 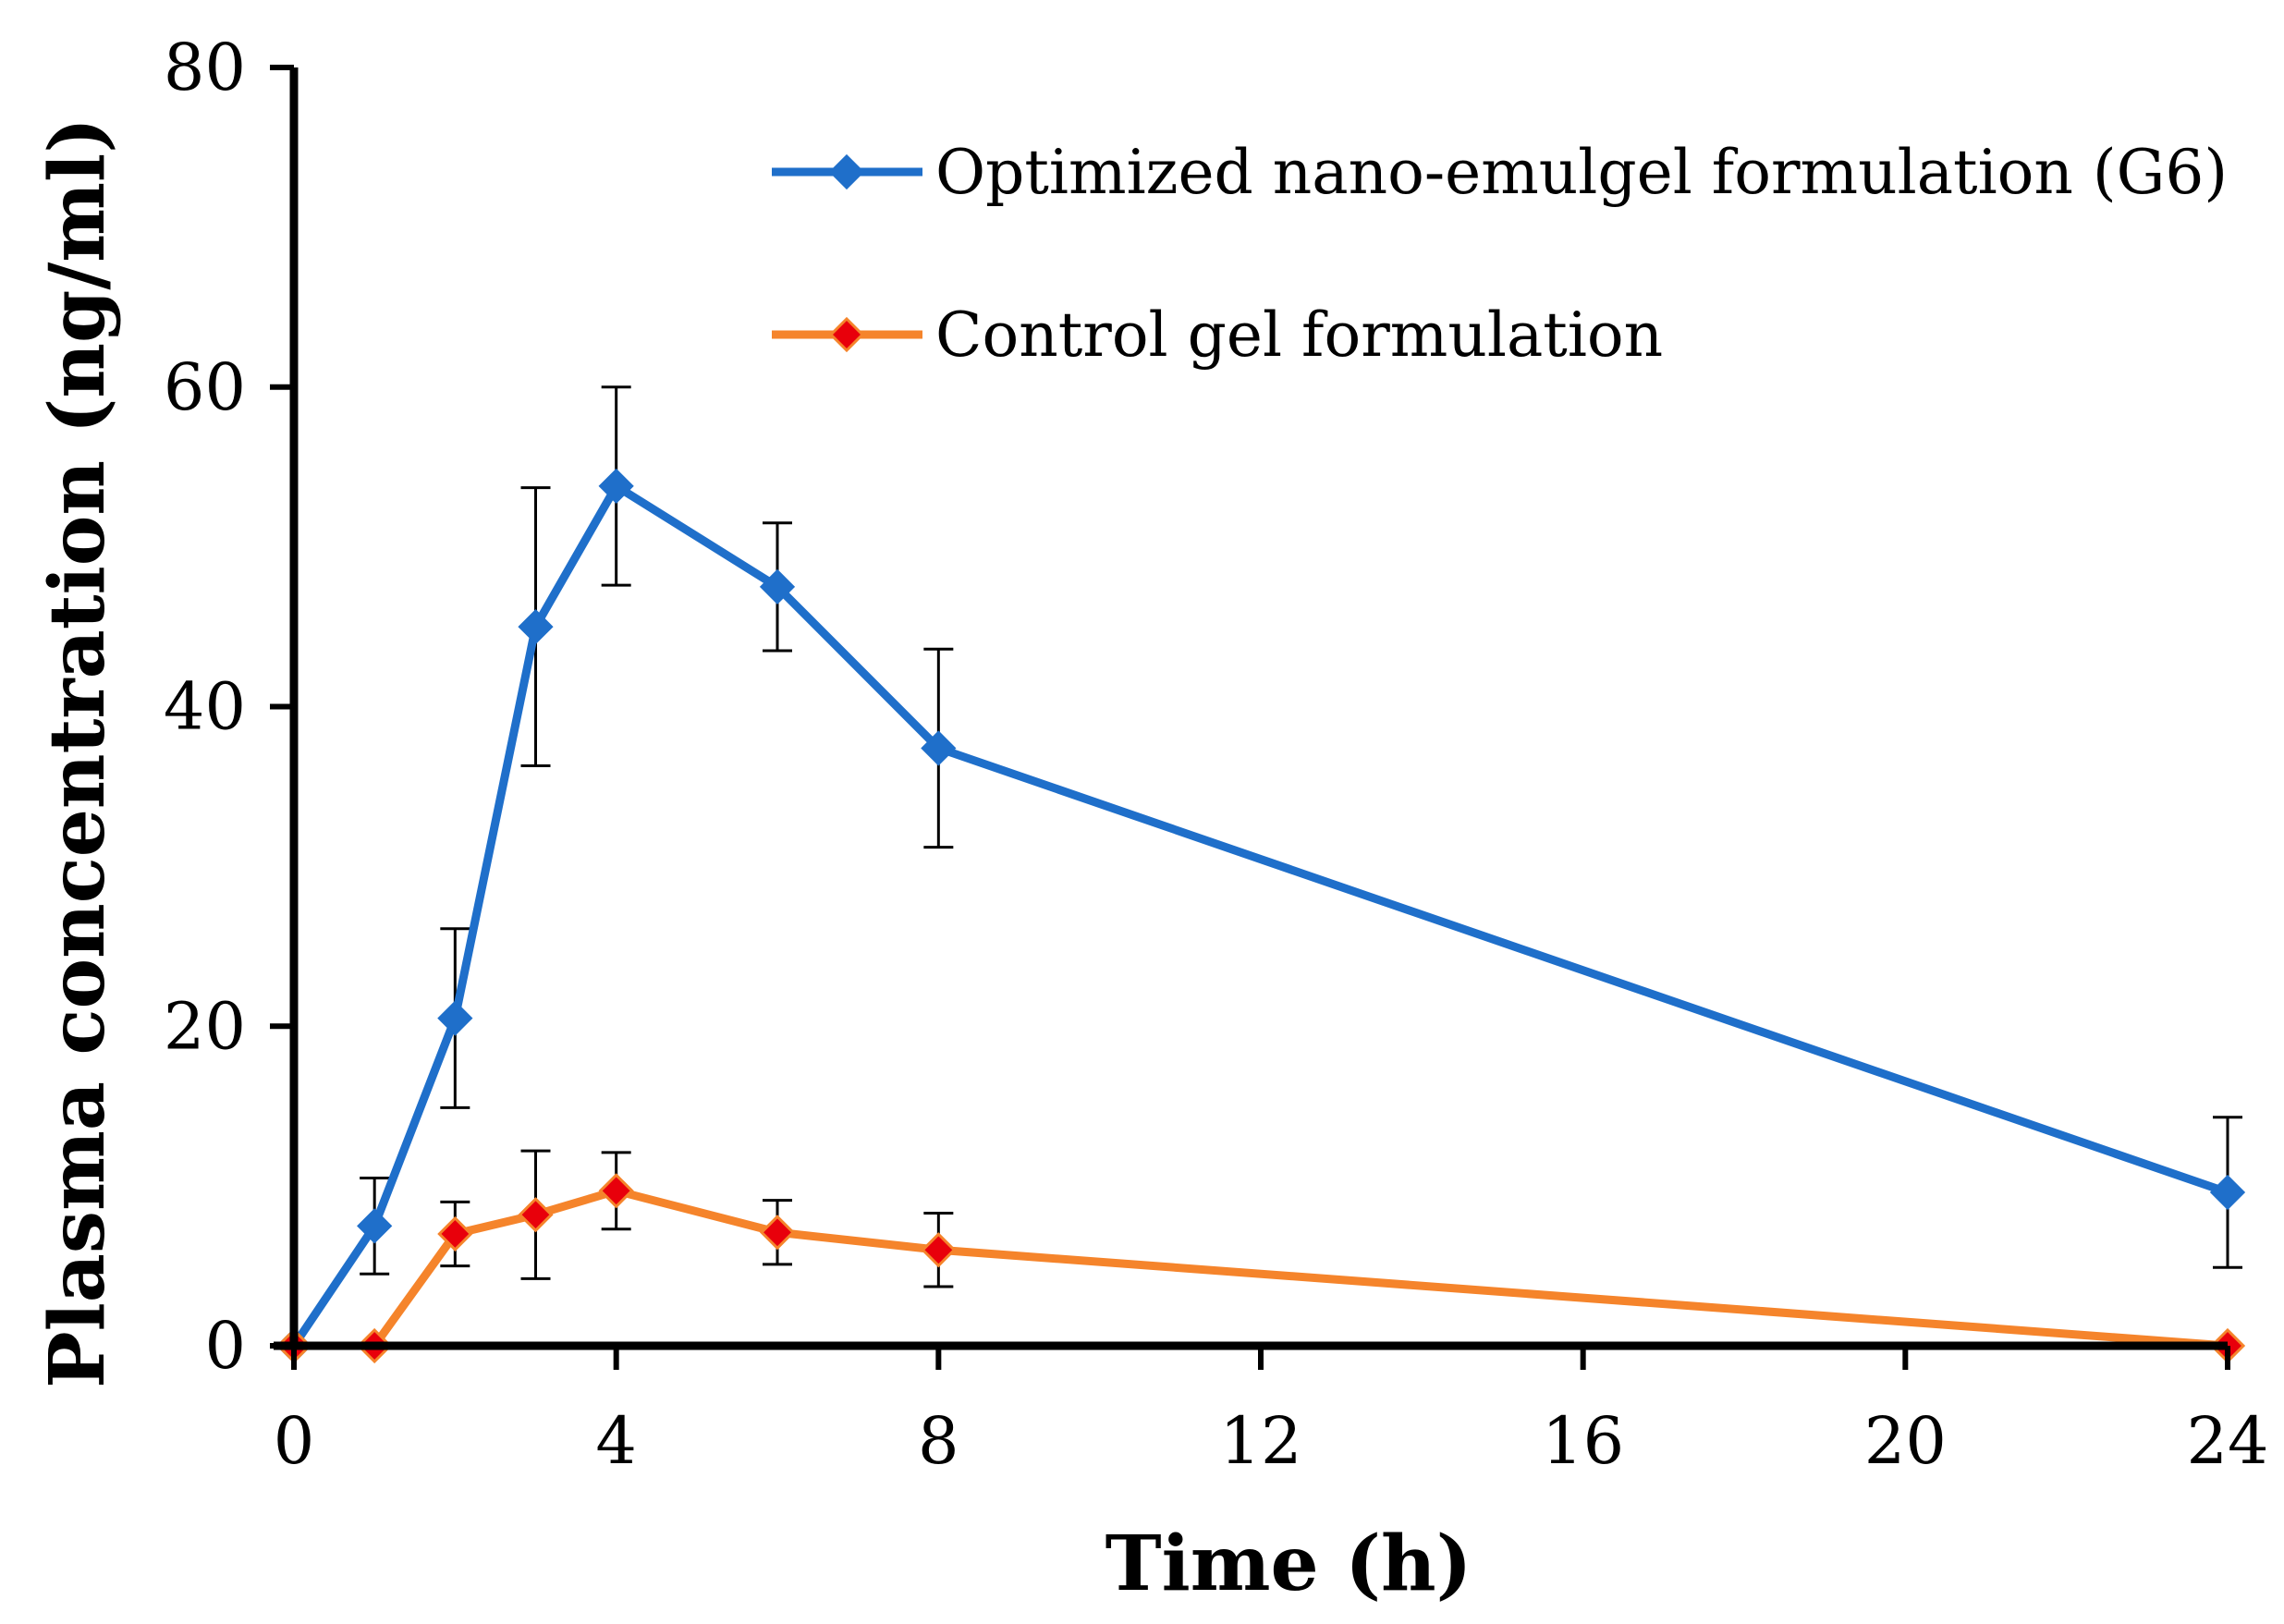 I want to click on x-tick-label-16: 16, so click(x=1583, y=1441).